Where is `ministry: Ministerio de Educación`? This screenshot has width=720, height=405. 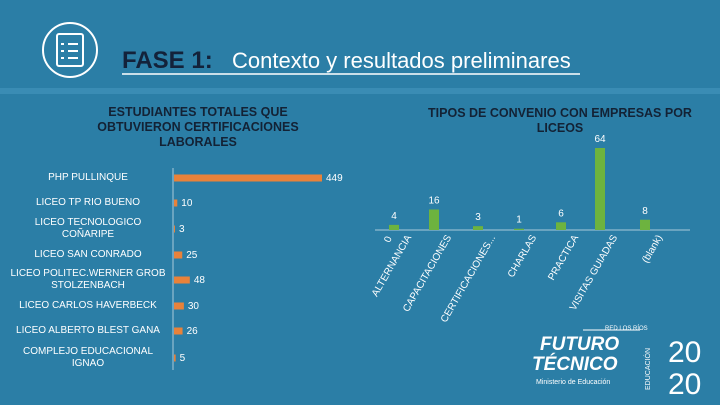
ministry: Ministerio de Educación is located at coordinates (573, 382).